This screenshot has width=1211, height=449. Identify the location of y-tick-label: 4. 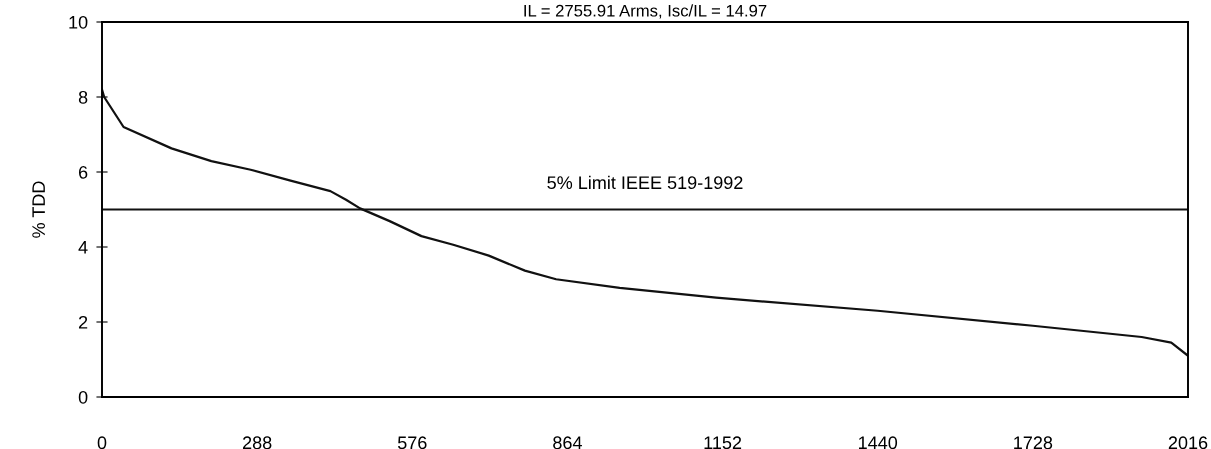
(83, 247).